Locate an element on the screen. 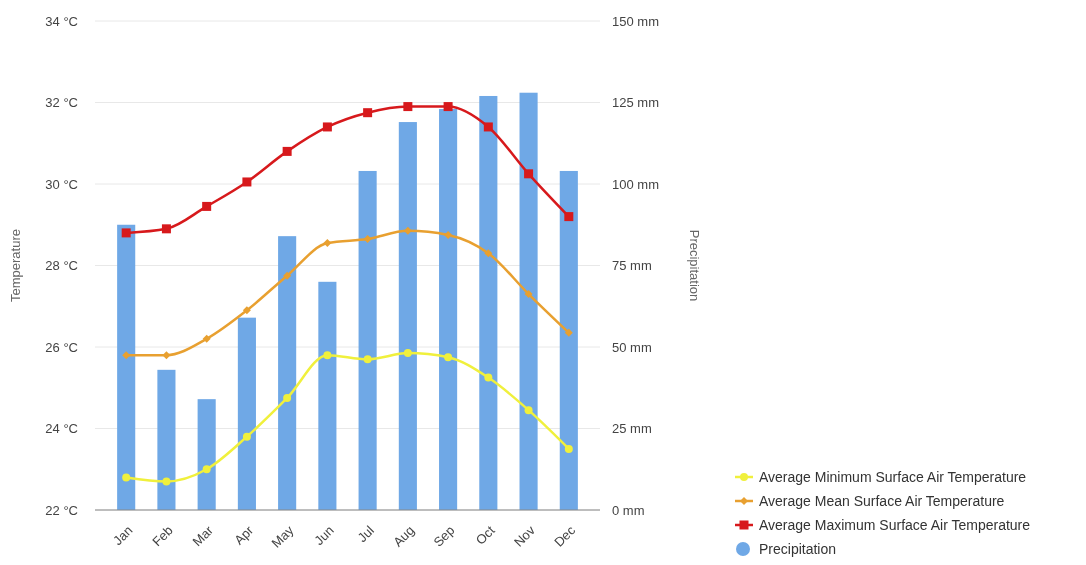 The width and height of the screenshot is (1086, 565). y2-tick-label: 100 mm is located at coordinates (635, 184).